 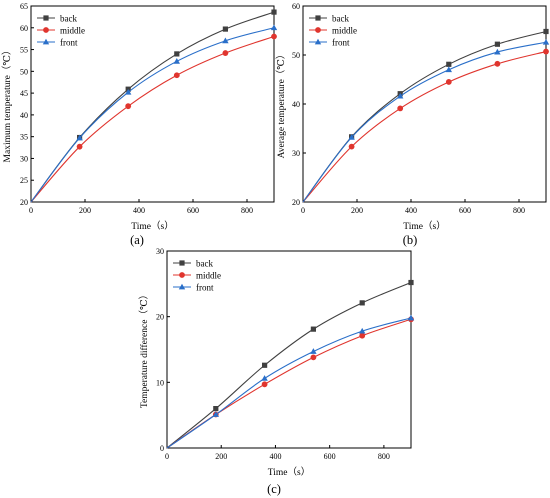 I want to click on panel-label: (b), so click(x=410, y=240).